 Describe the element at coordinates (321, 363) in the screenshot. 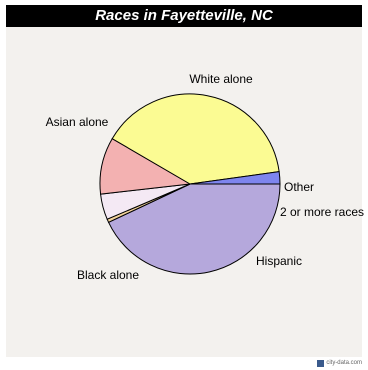

I see `city-data-logo-icon` at that location.